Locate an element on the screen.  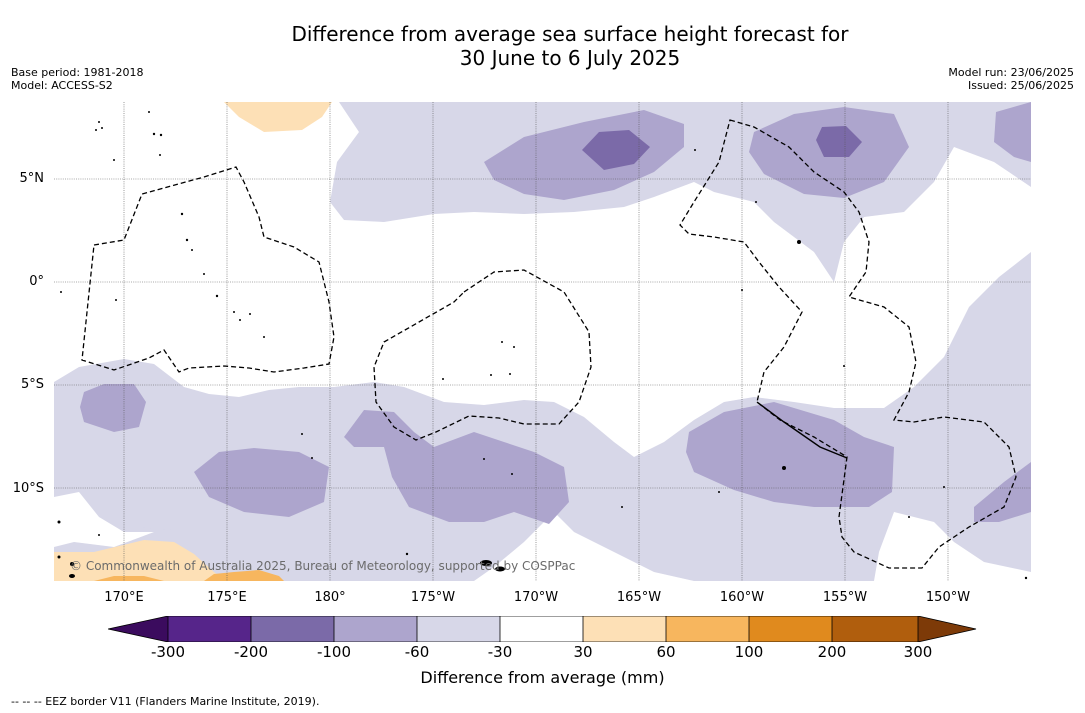
colorbar is located at coordinates (542, 629).